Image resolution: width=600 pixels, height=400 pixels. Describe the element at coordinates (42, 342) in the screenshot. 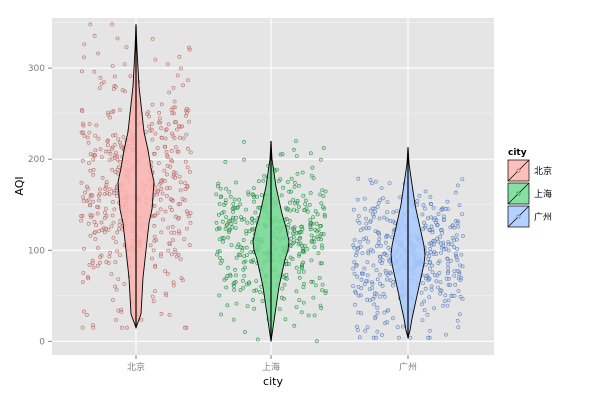

I see `y-tick-label: 0` at that location.